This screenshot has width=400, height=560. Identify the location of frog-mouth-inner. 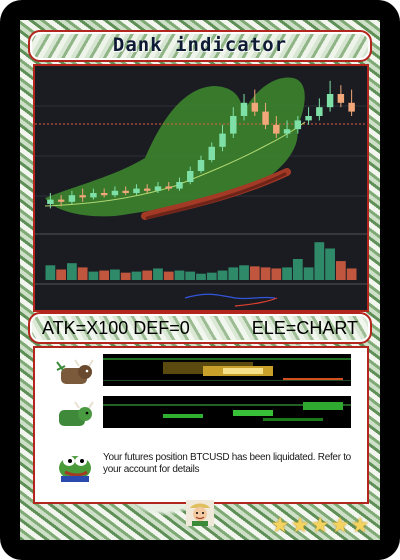
(216, 196).